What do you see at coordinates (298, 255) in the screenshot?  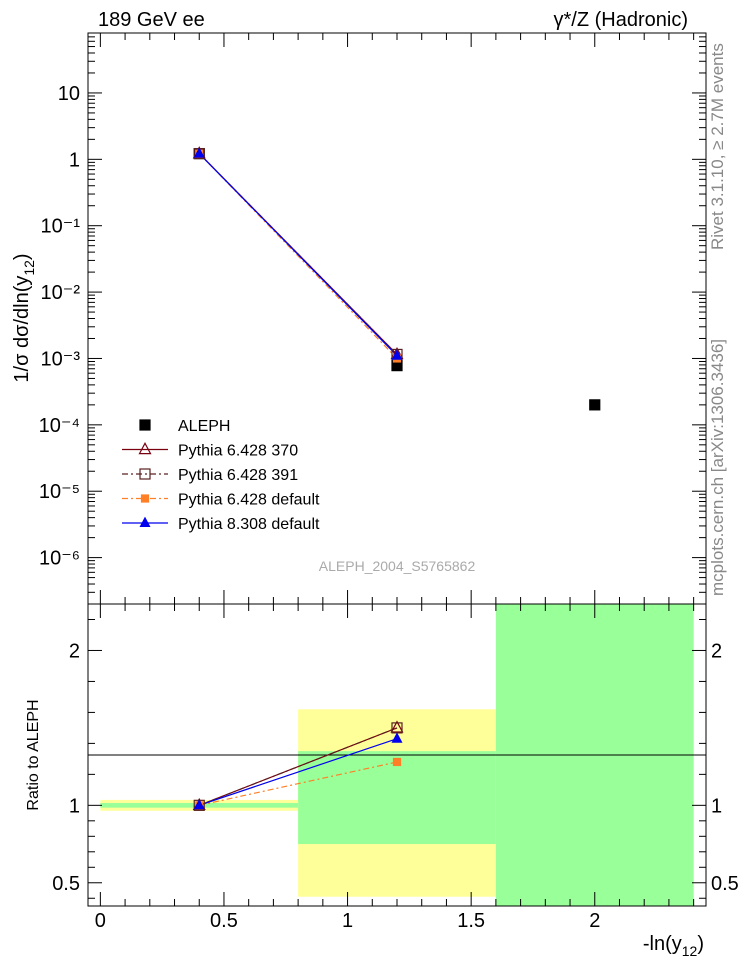 I see `main-line-pythia-8-308-default` at bounding box center [298, 255].